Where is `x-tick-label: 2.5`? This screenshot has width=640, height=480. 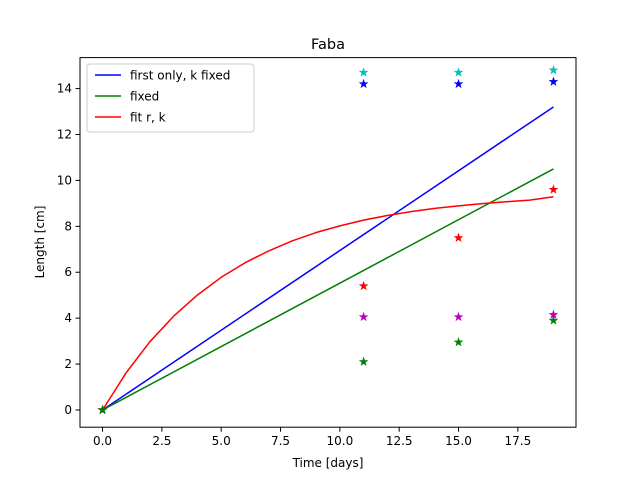 x-tick-label: 2.5 is located at coordinates (161, 441).